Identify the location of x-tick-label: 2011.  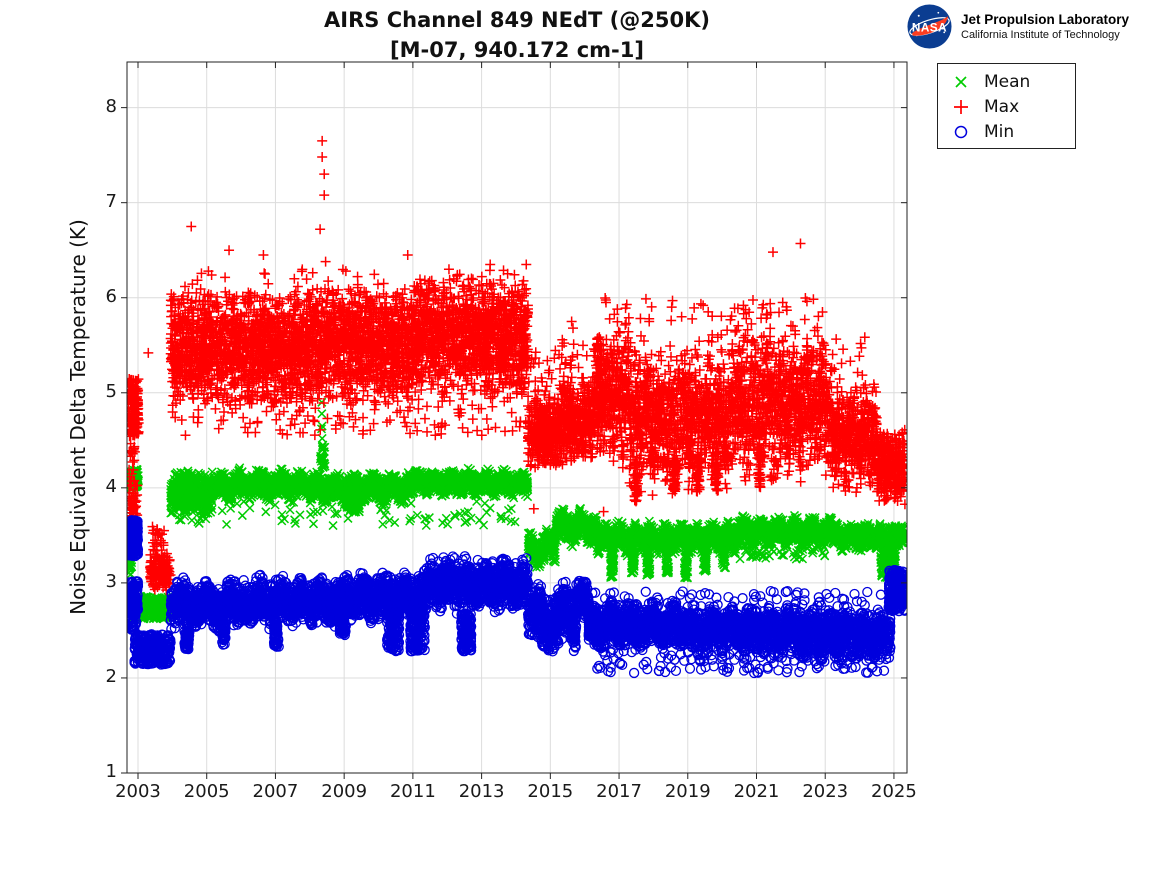
(412, 791).